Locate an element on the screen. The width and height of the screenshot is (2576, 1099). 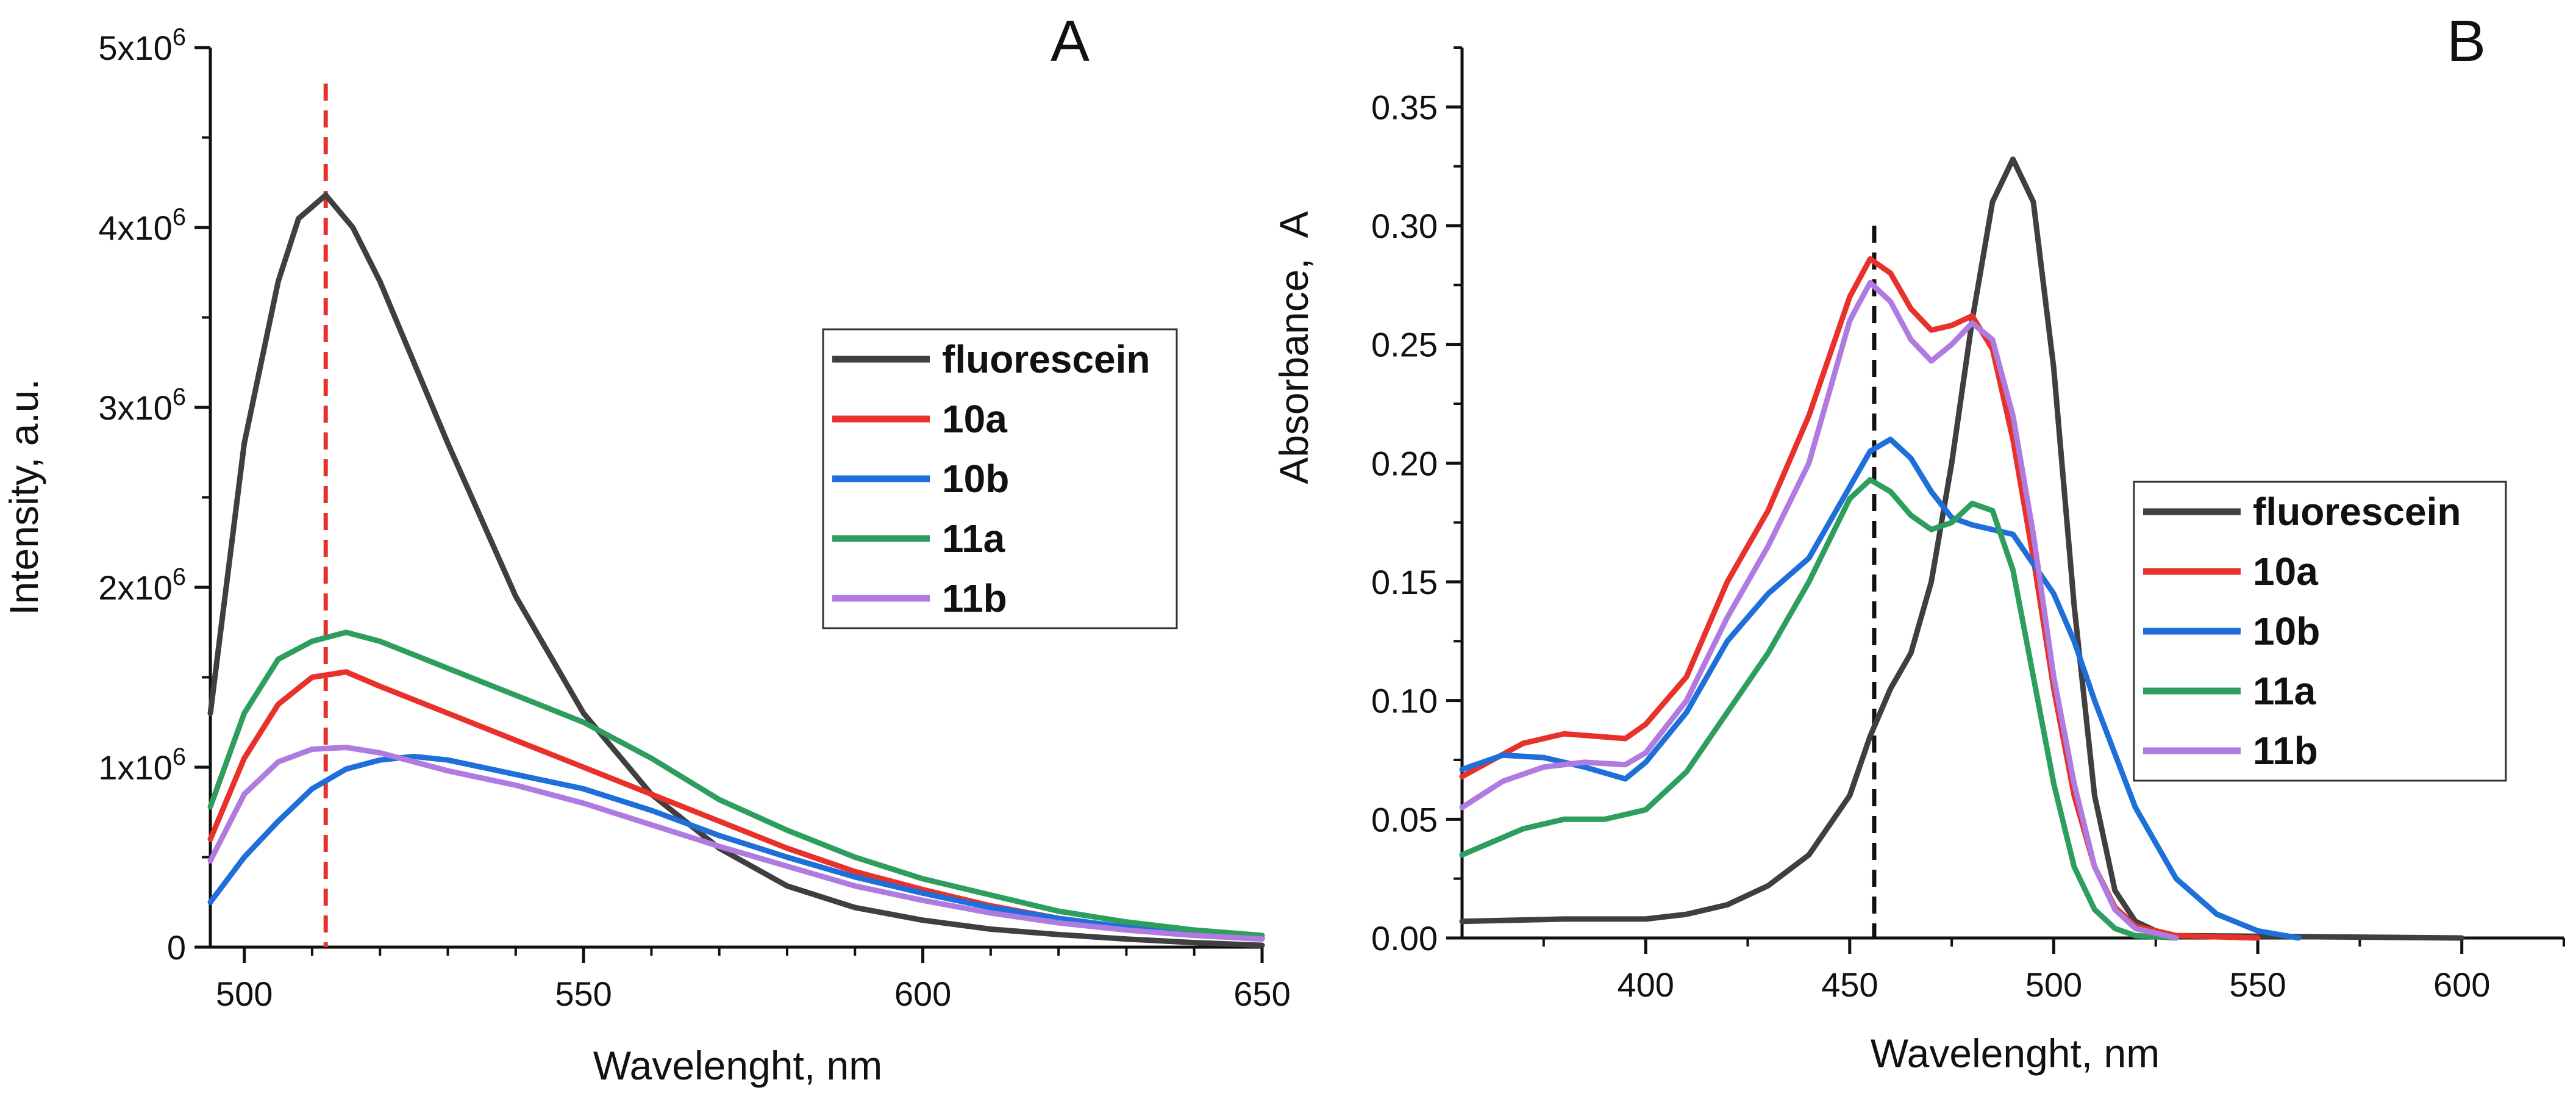
panel-a-series-11b is located at coordinates (736, 844).